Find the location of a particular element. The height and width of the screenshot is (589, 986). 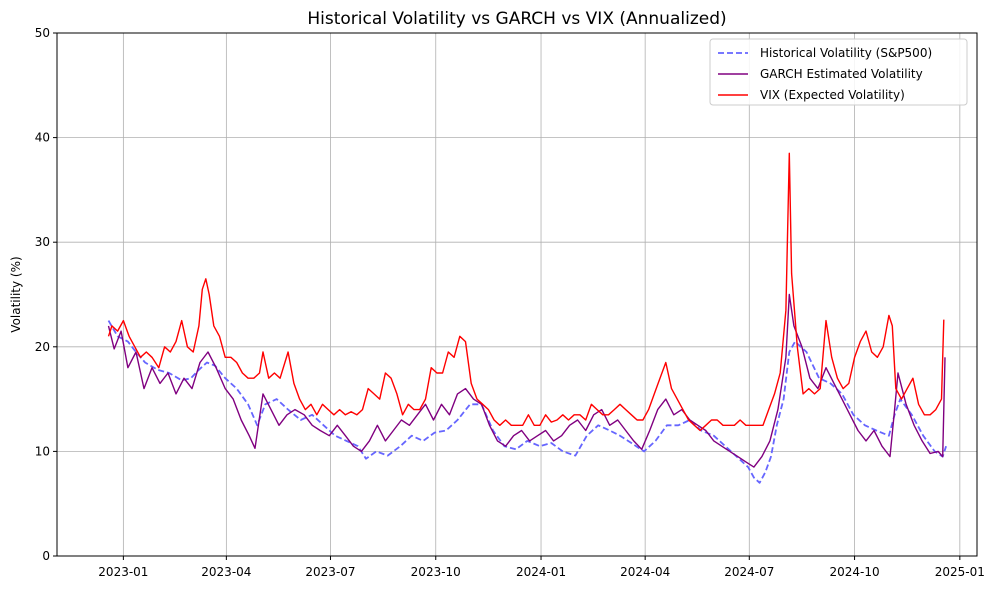

y-tick-label: 50 is located at coordinates (42, 33).